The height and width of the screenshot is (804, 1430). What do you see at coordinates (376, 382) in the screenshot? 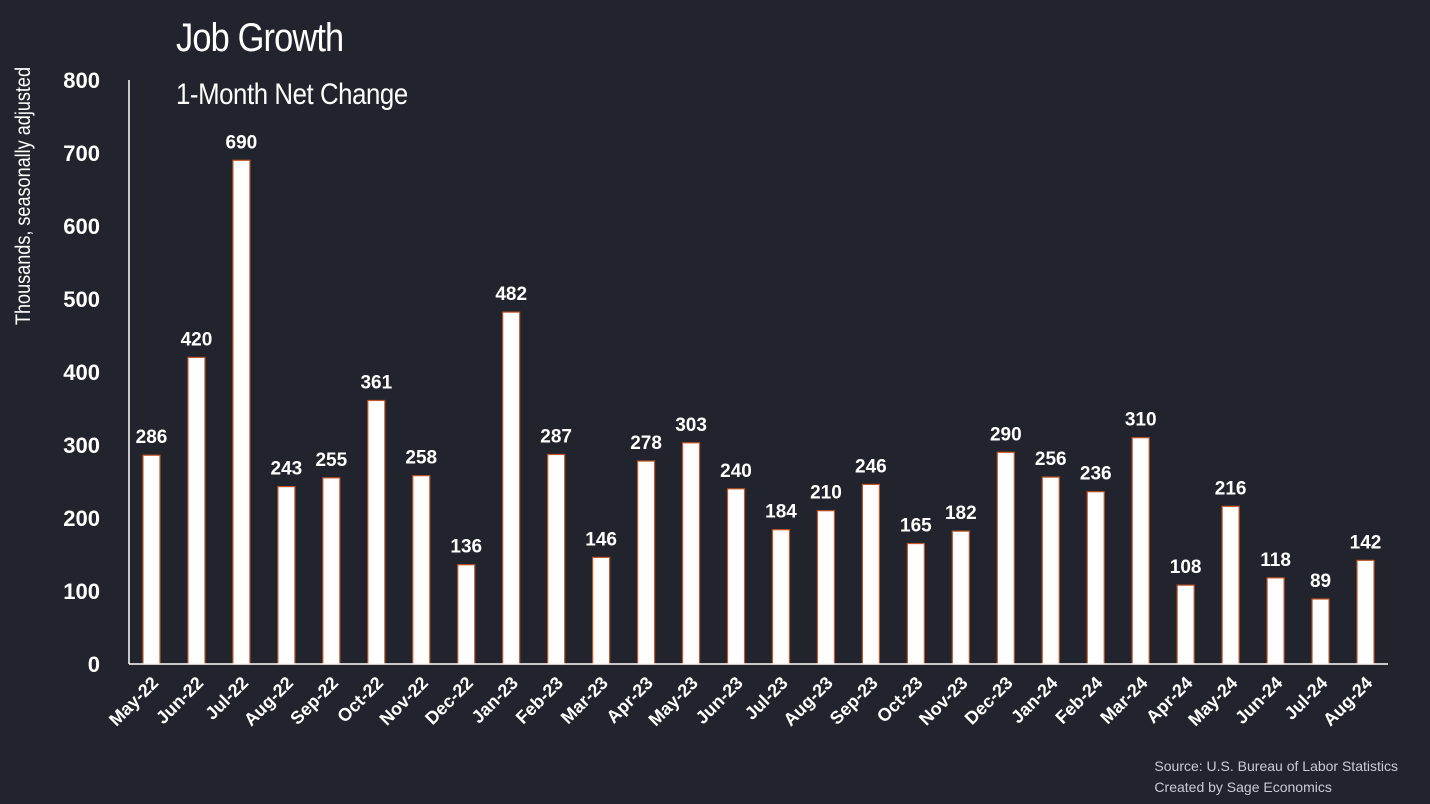
I see `bar-value-label: 361` at bounding box center [376, 382].